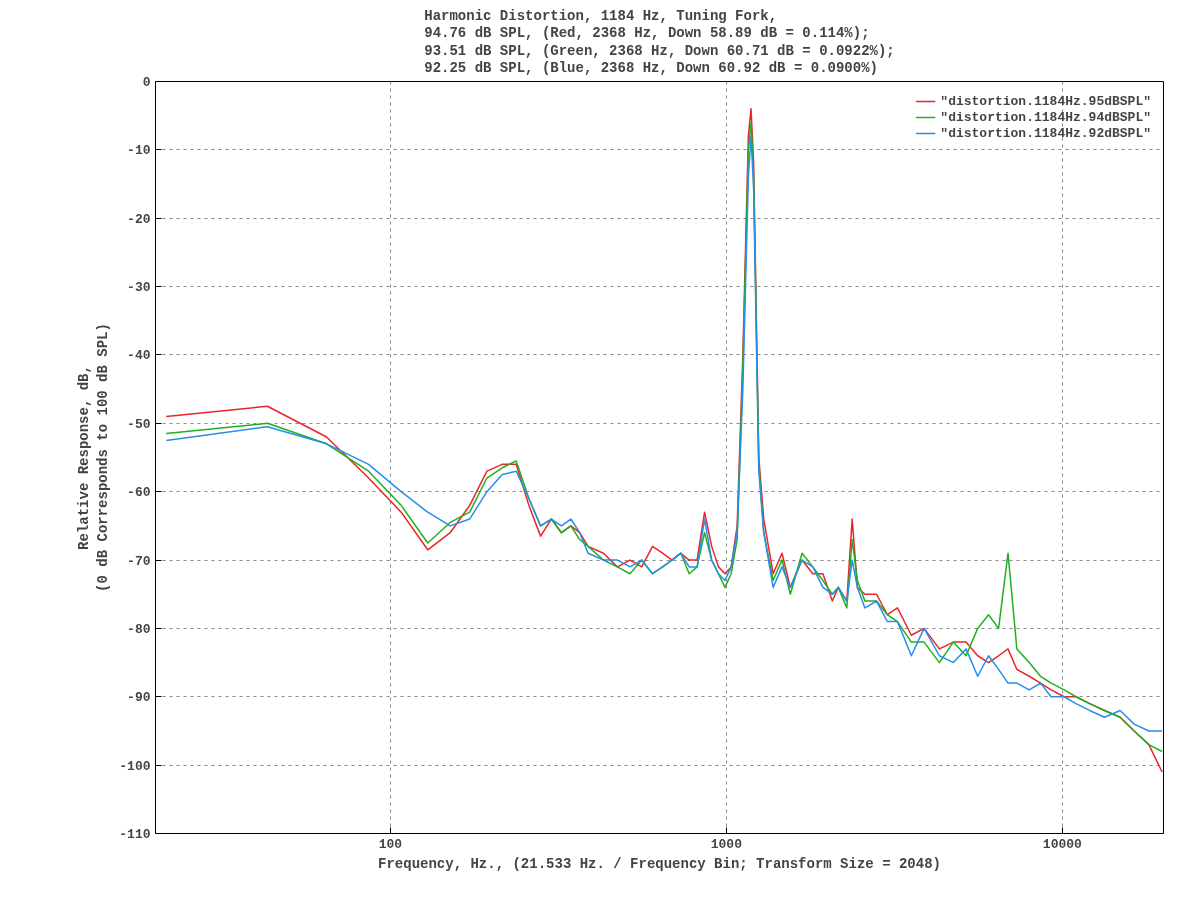  Describe the element at coordinates (94, 457) in the screenshot. I see `y-axis-title: Relative Response, dB, (0 dB Corresponds to 100 dB SPL)` at that location.